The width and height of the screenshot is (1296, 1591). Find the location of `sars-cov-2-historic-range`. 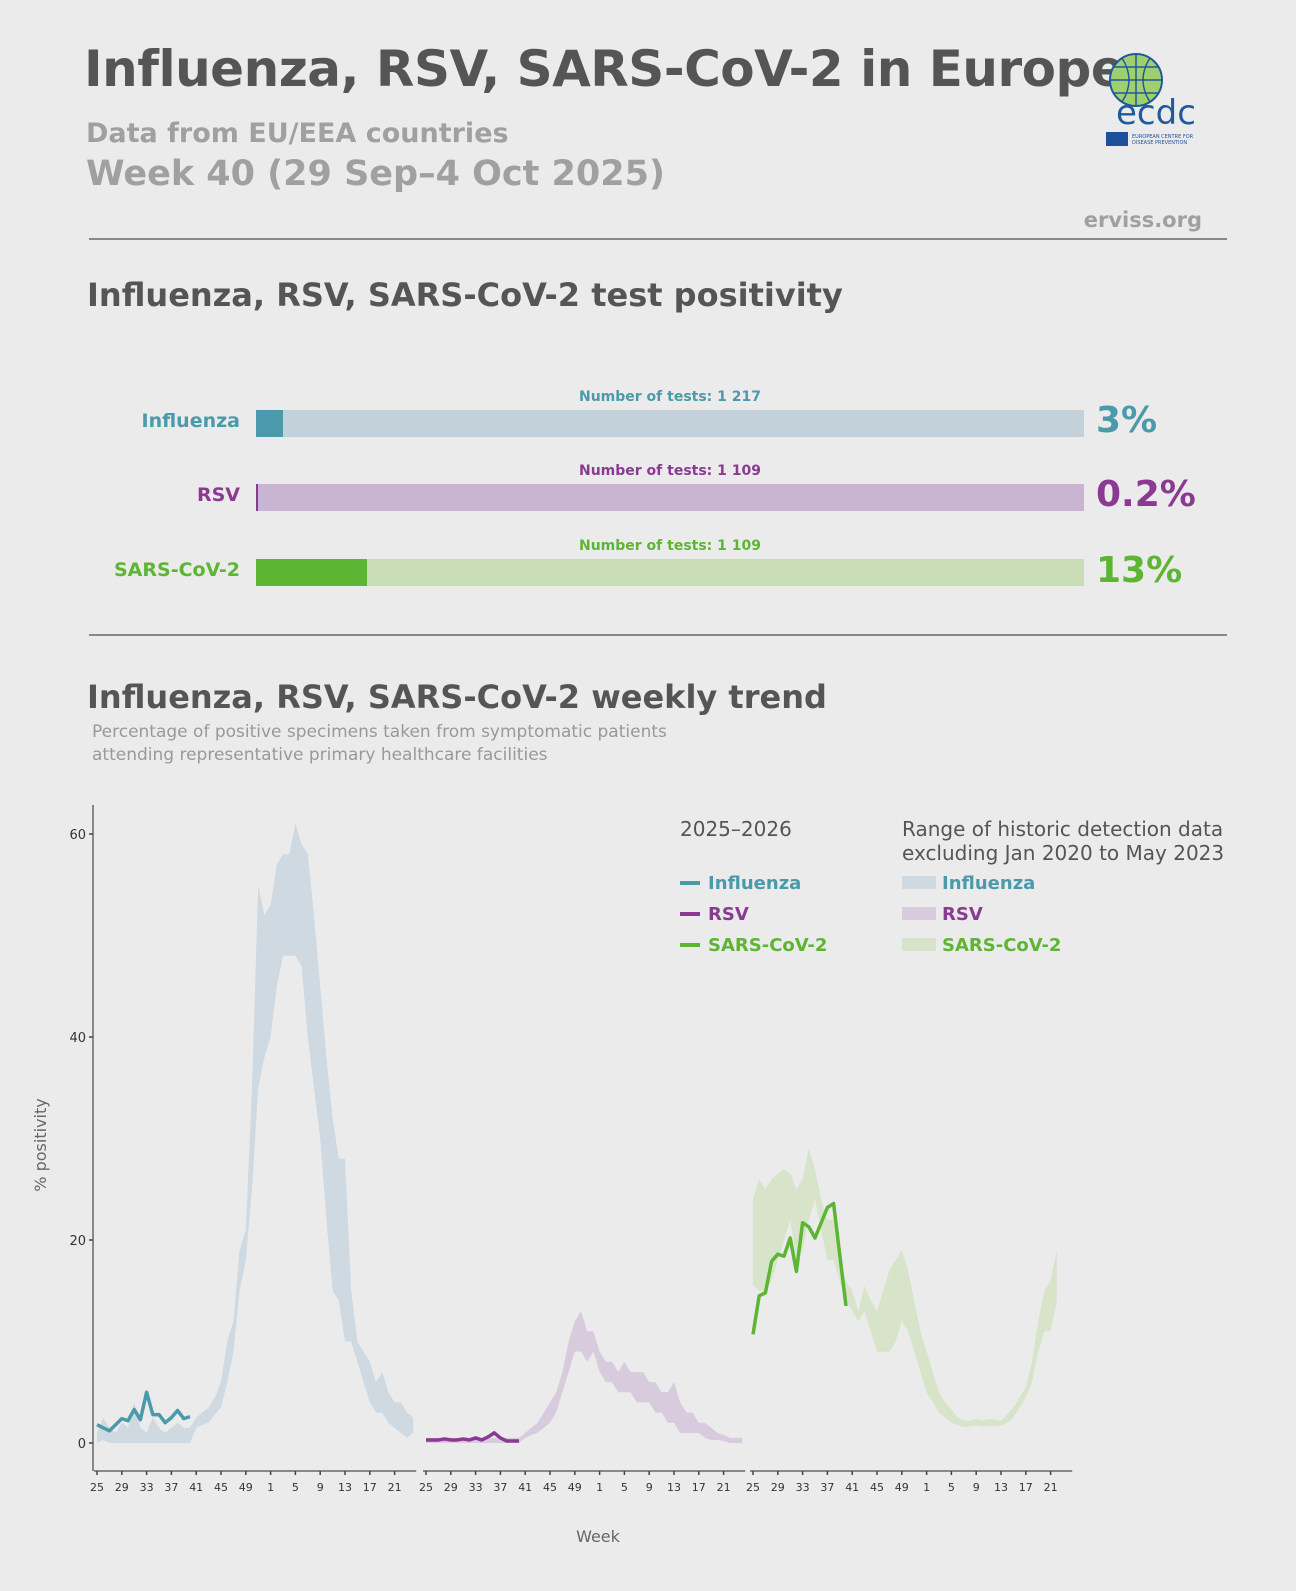

sars-cov-2-historic-range is located at coordinates (905, 1287).